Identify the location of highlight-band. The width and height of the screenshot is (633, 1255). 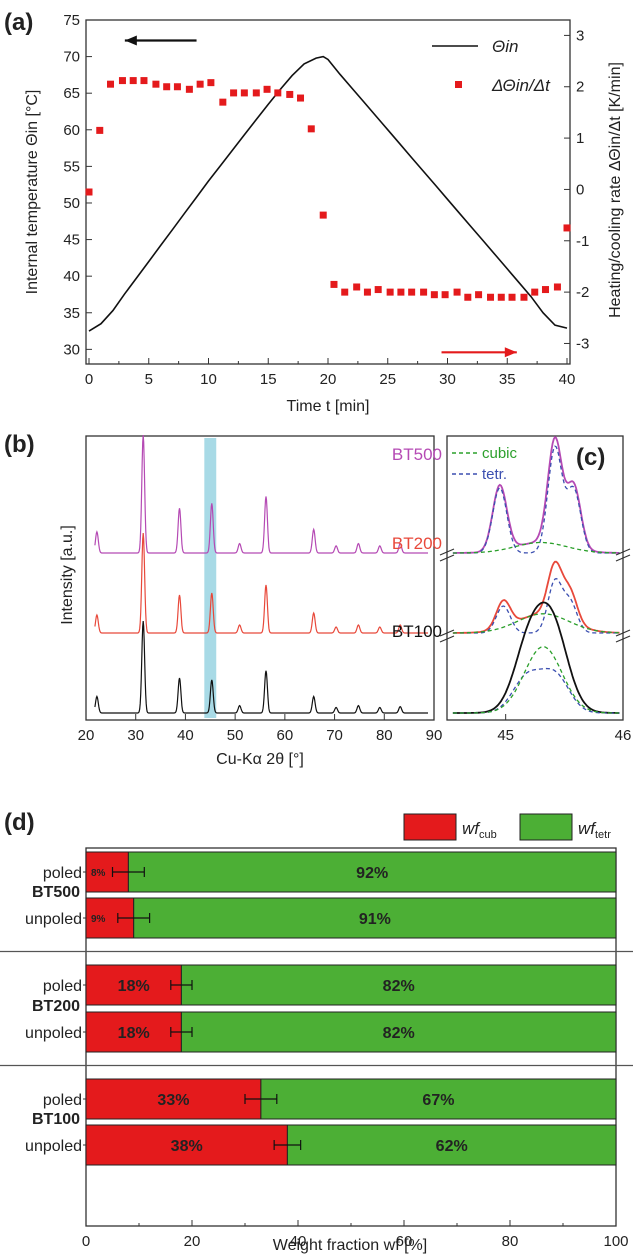
(210, 578).